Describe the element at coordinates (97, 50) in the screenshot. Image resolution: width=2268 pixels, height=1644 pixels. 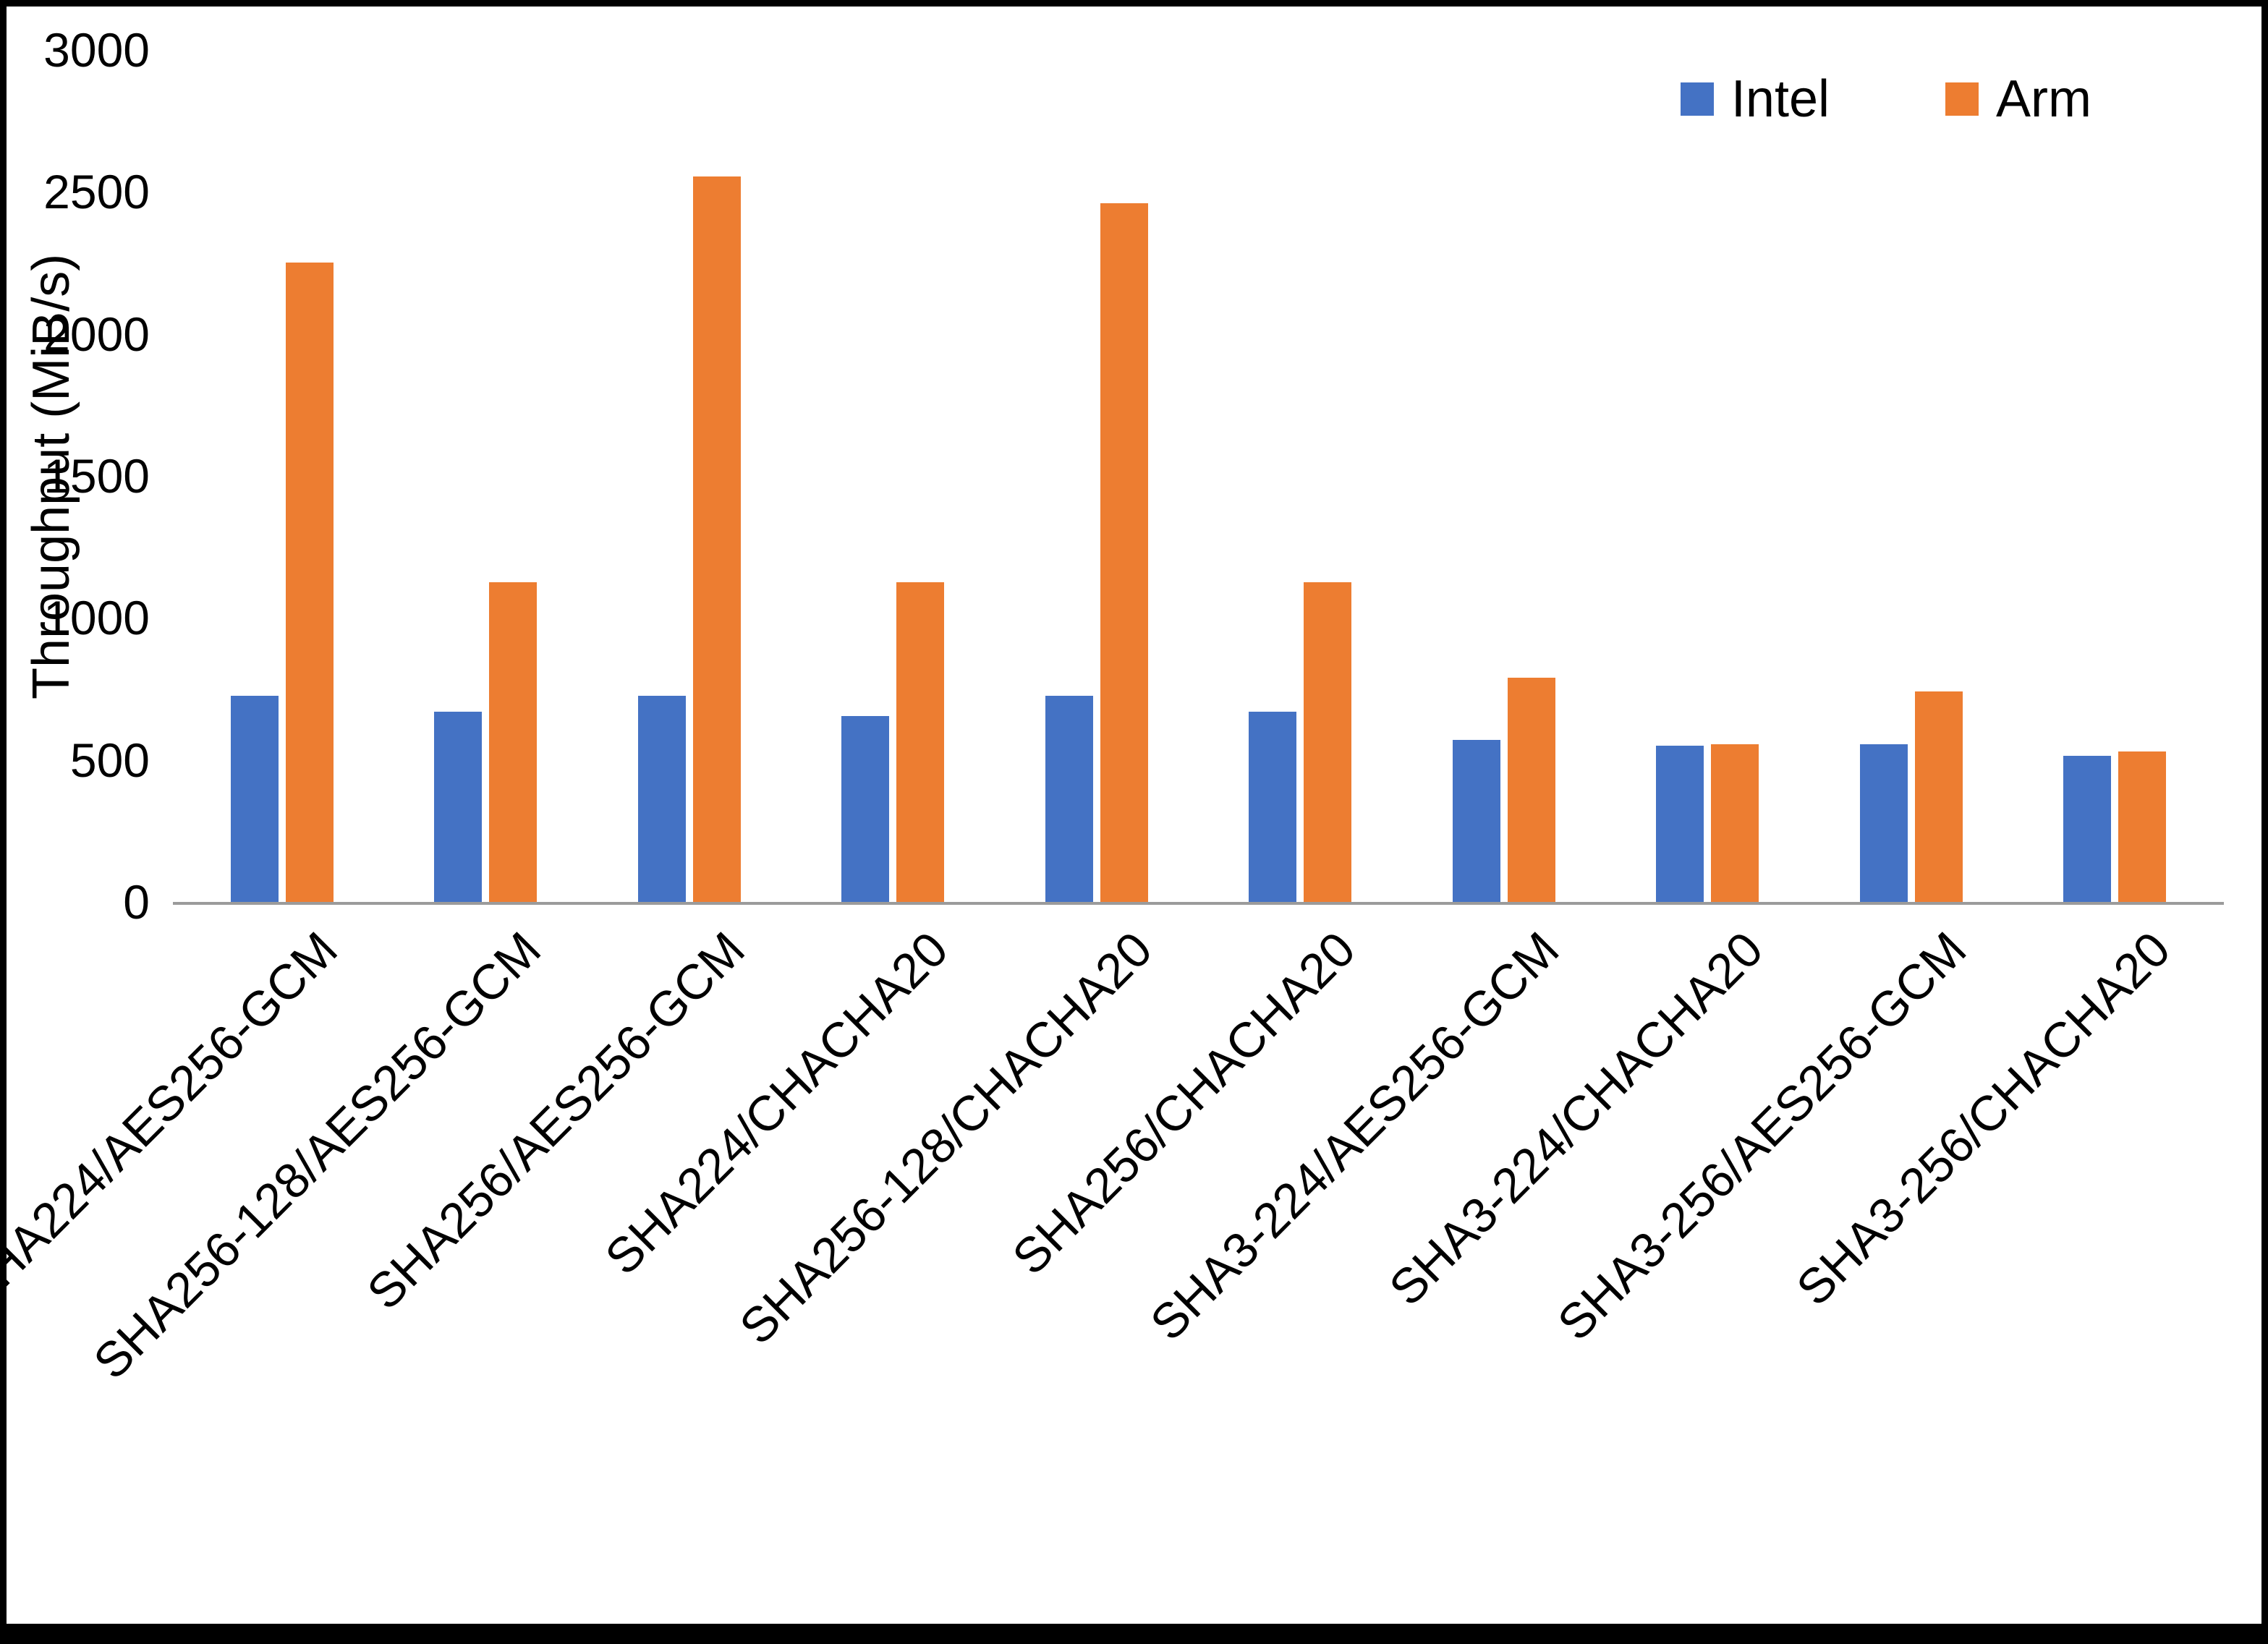
I see `y-tick-label: 3000` at that location.